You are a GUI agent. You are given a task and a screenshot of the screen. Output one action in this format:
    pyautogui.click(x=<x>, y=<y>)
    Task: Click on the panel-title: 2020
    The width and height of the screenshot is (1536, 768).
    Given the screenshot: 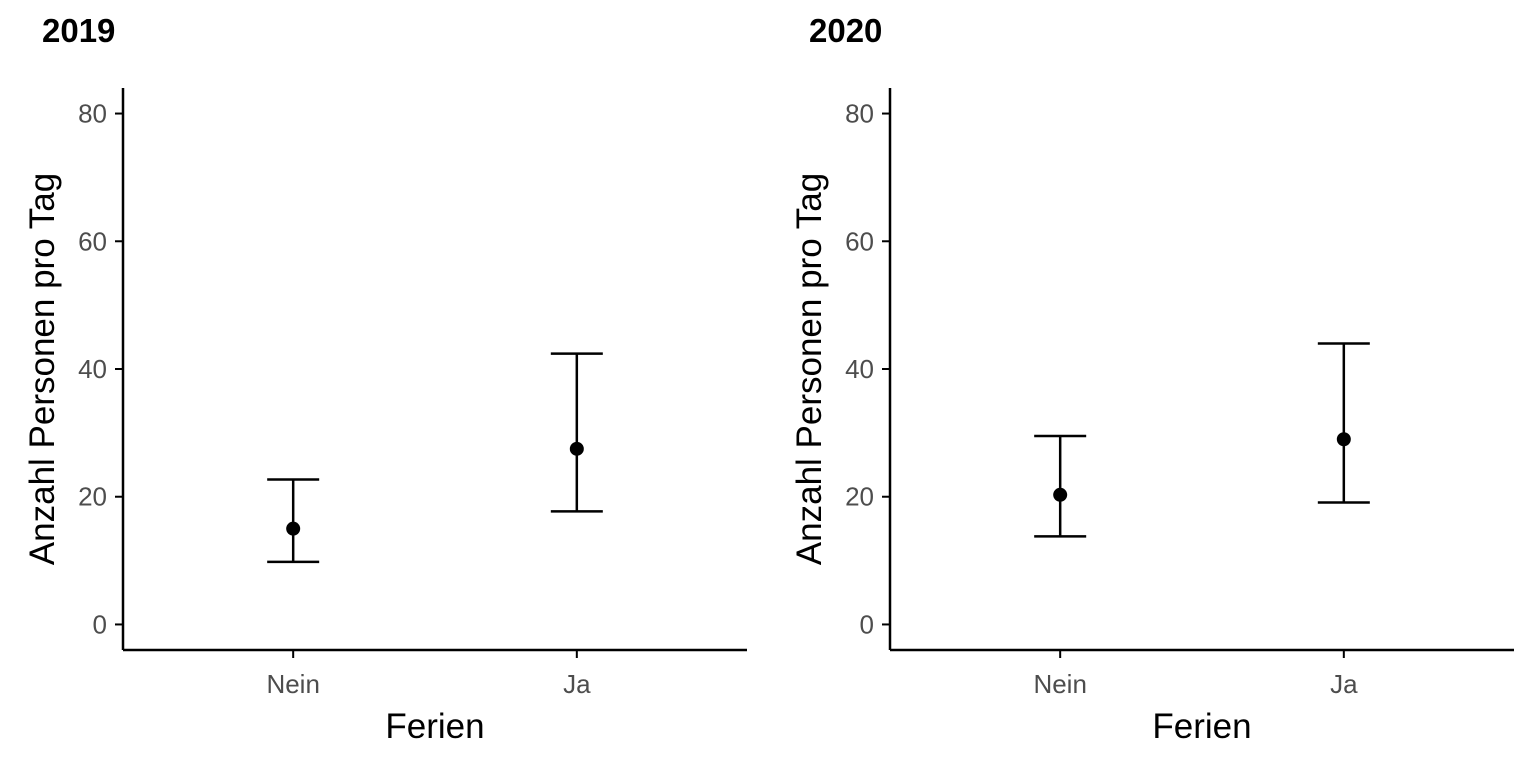 What is the action you would take?
    pyautogui.click(x=845, y=30)
    